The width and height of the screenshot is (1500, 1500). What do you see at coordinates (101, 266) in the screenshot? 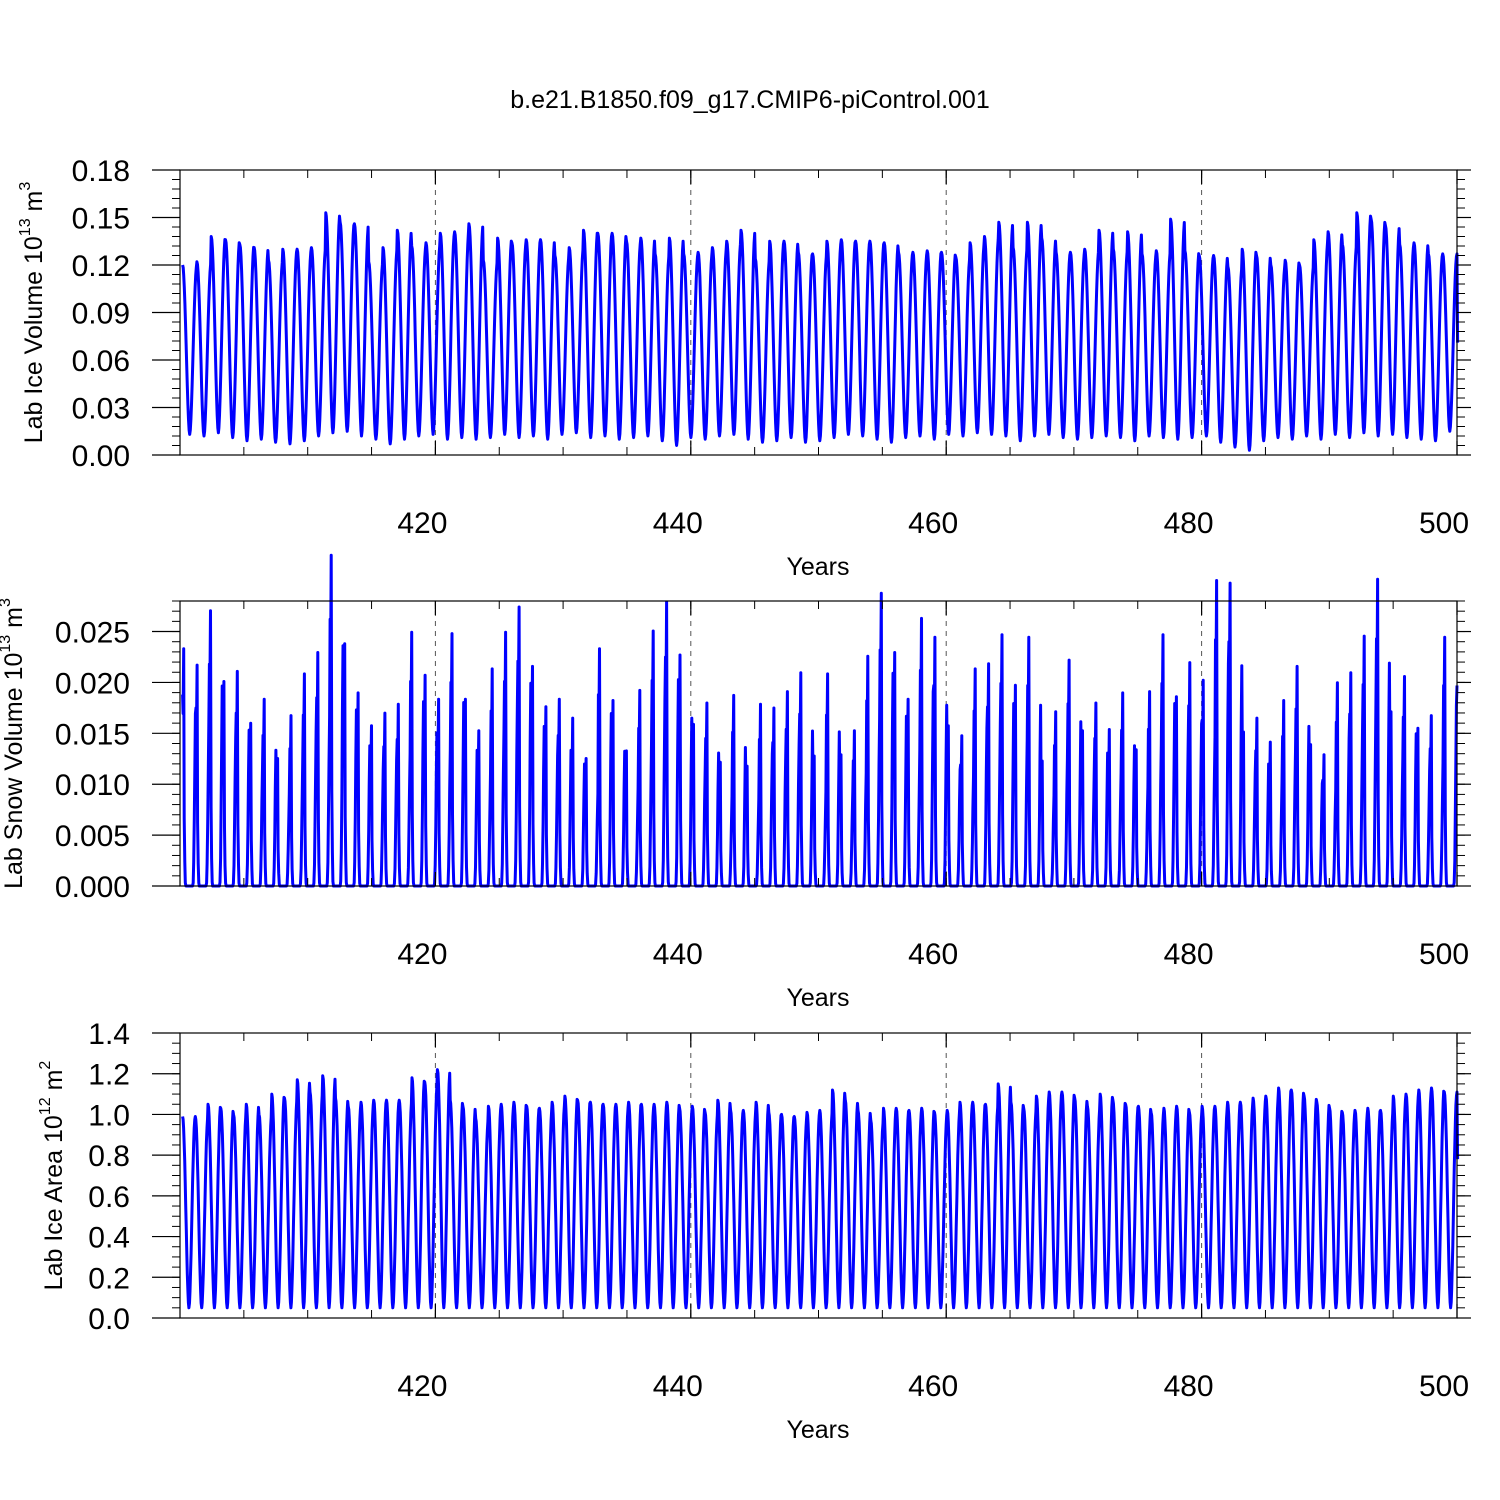
I see `y-tick-label: 0.12` at bounding box center [101, 266].